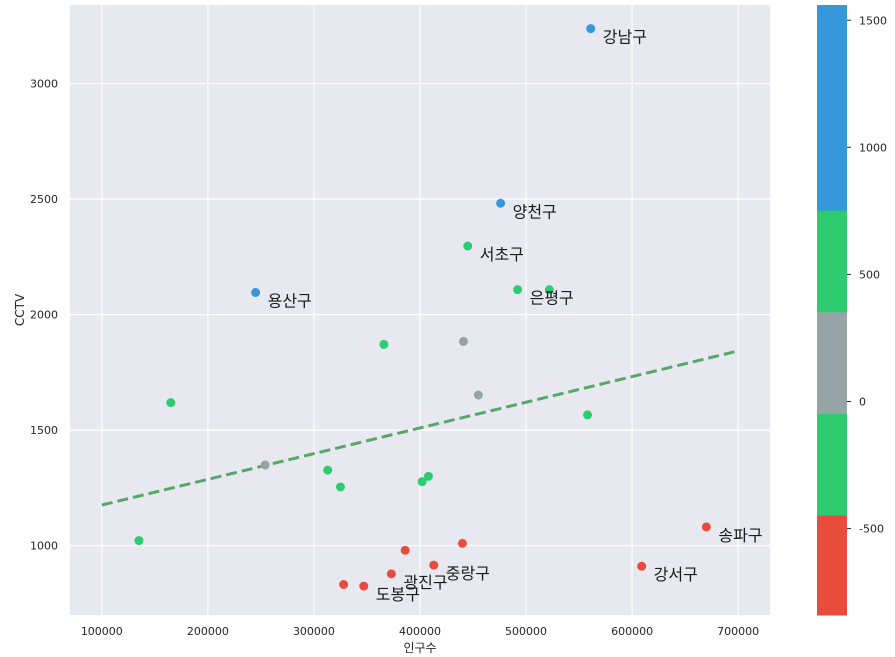 The width and height of the screenshot is (895, 657). I want to click on colorbar-tick-labels: -500 0 500 1000 1500, so click(867, 275).